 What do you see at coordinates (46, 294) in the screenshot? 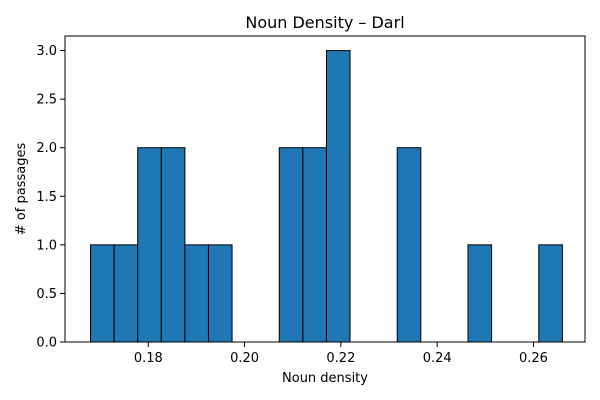
I see `y-tick-label: 0.5` at bounding box center [46, 294].